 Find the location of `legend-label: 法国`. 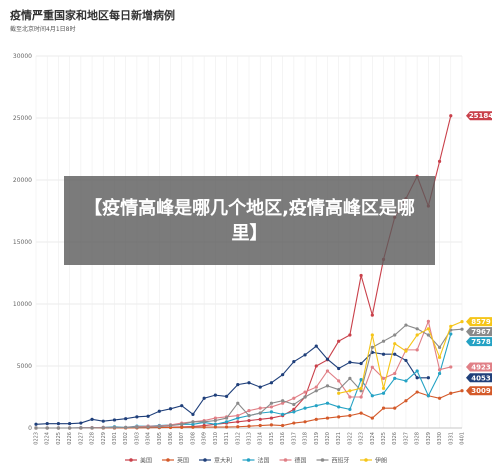

legend-label: 法国 is located at coordinates (264, 461).